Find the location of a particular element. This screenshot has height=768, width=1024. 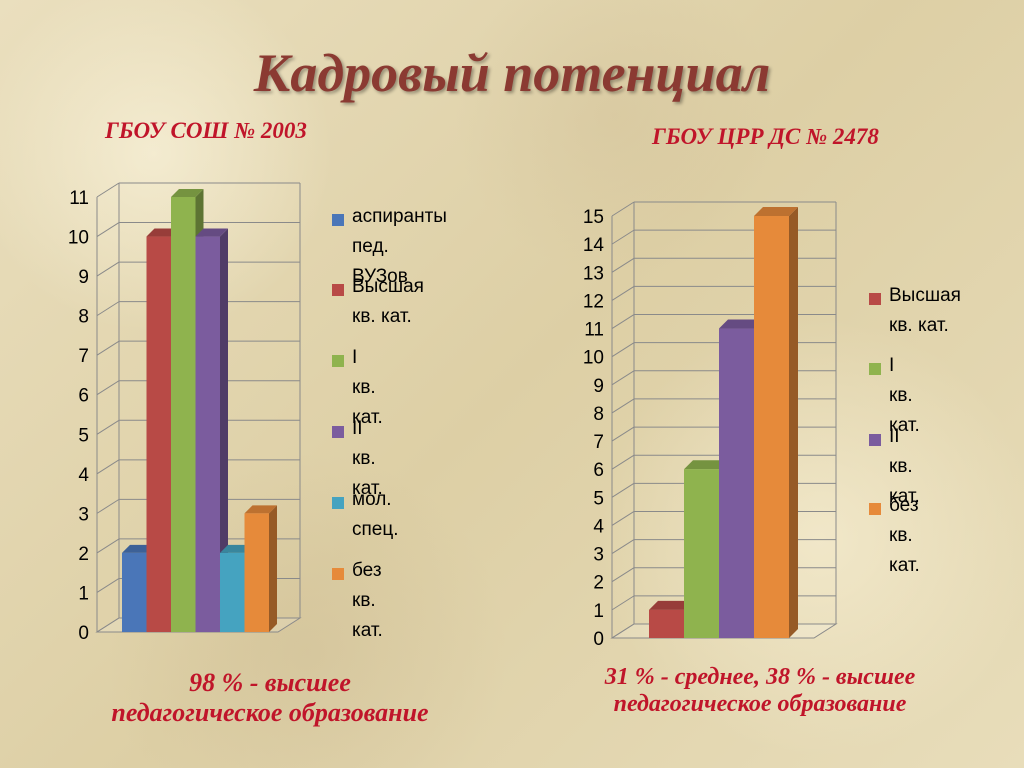

chart-1-caption: 98 % - высшее педагогическое образование is located at coordinates (270, 698).